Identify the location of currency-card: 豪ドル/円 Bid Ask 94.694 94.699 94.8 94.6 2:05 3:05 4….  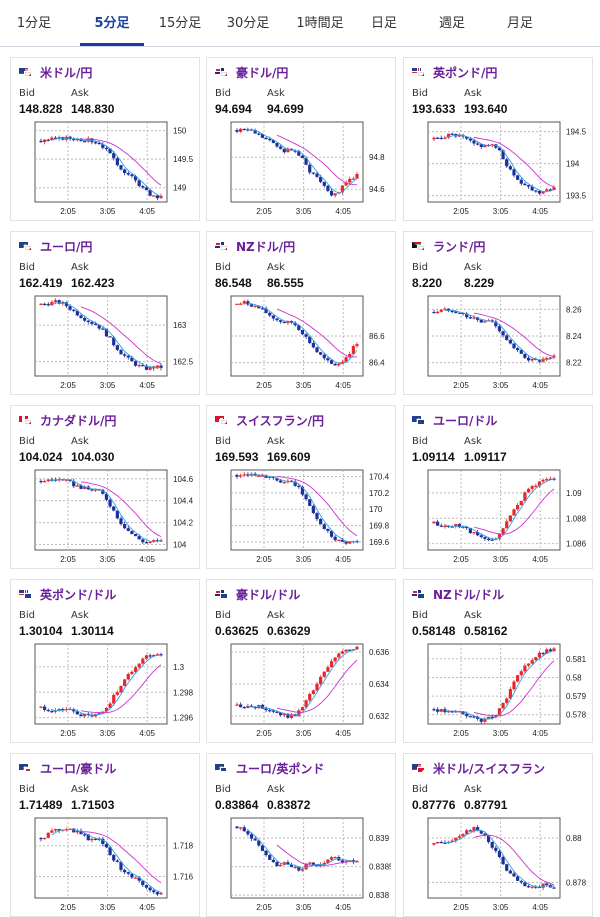
(301, 139).